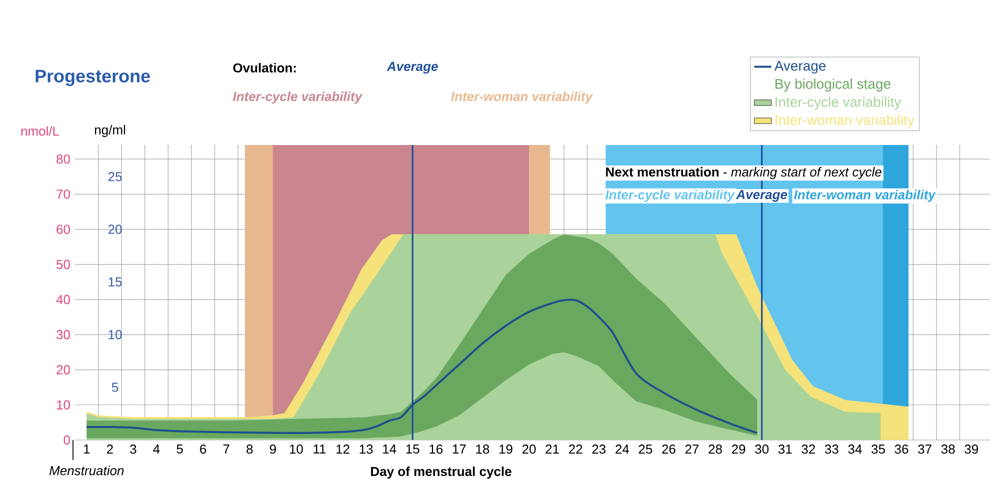 The width and height of the screenshot is (994, 495). I want to click on x-tick-label: 3, so click(133, 449).